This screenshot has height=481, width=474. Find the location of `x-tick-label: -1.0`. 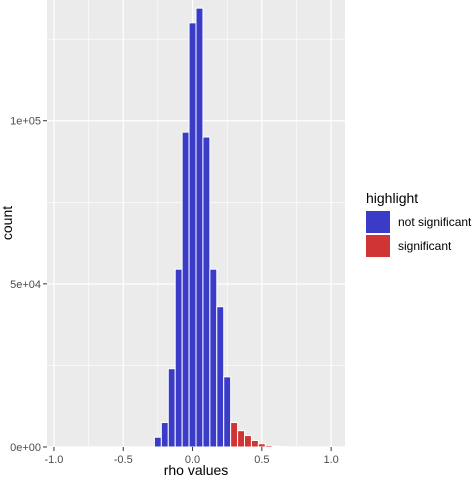

x-tick-label: -1.0 is located at coordinates (53, 460).